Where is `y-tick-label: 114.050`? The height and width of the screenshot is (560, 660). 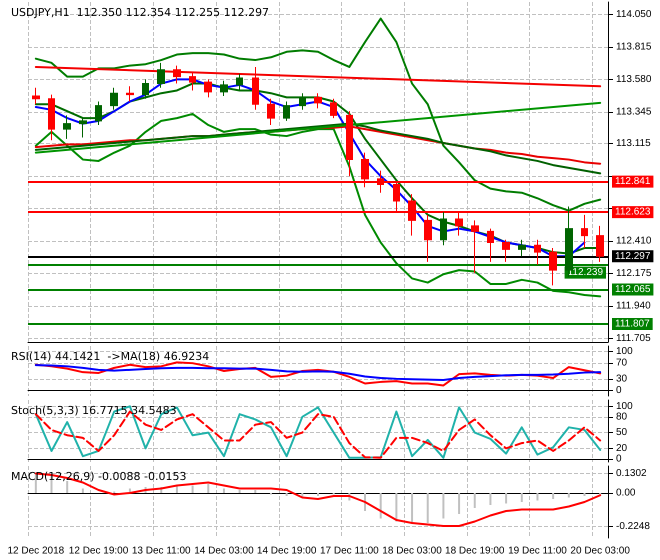 y-tick-label: 114.050 is located at coordinates (634, 14).